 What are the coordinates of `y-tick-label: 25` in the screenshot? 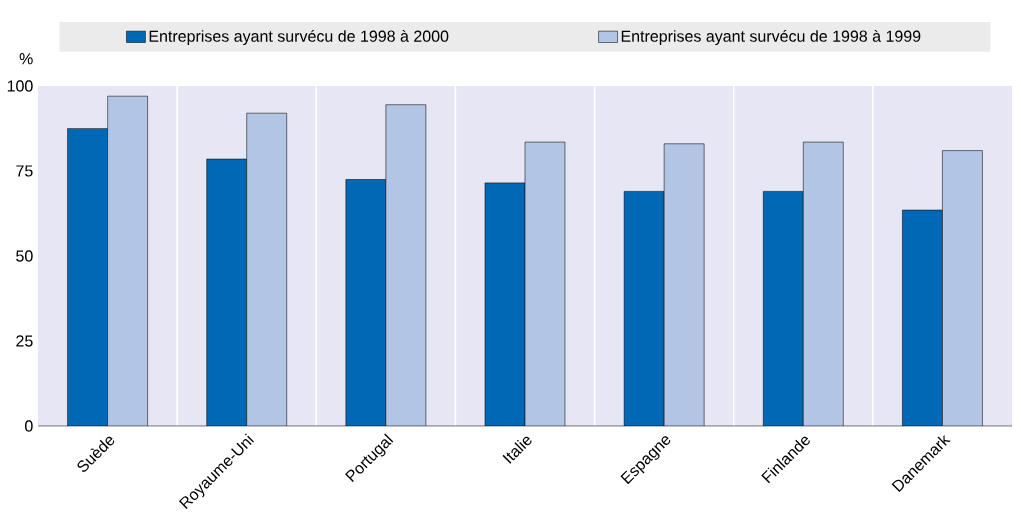 It's located at (24, 341).